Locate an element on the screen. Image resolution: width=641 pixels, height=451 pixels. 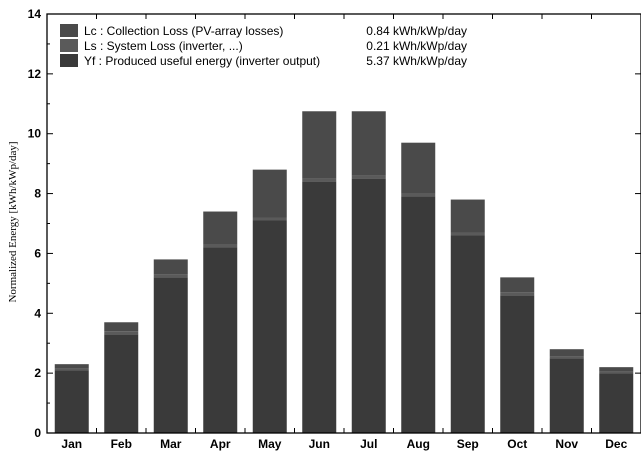
x-tick-label: Jan is located at coordinates (71, 444).